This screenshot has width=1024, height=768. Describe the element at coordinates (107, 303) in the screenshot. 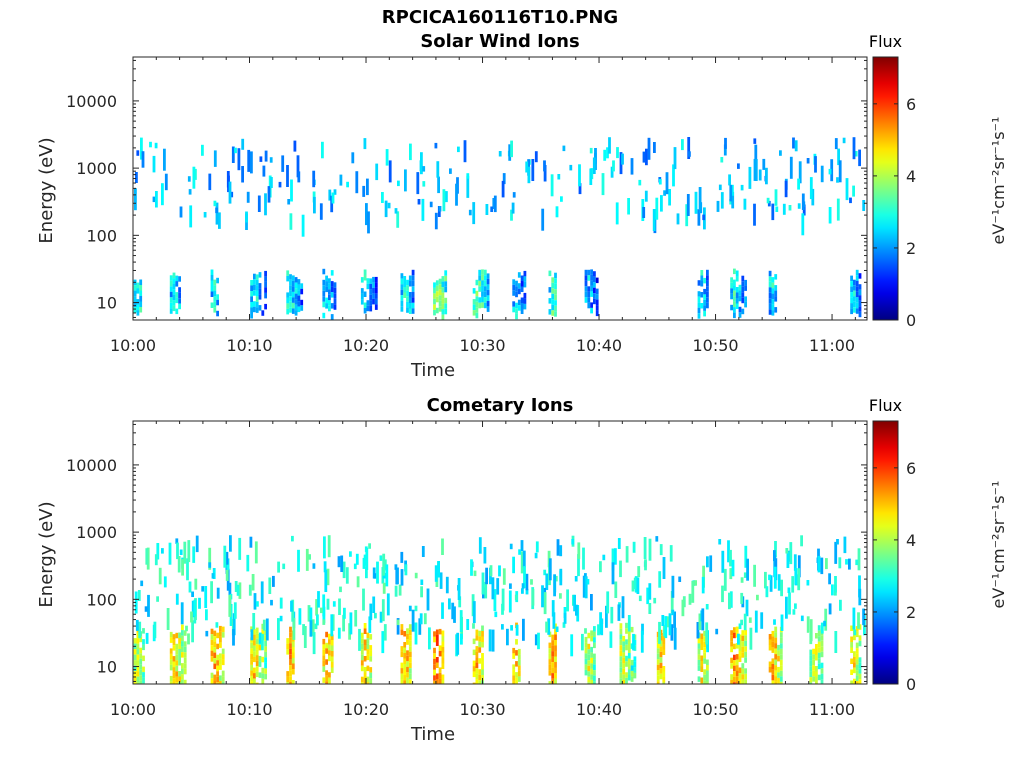

I see `panel-1-y-tick-label: 10` at that location.